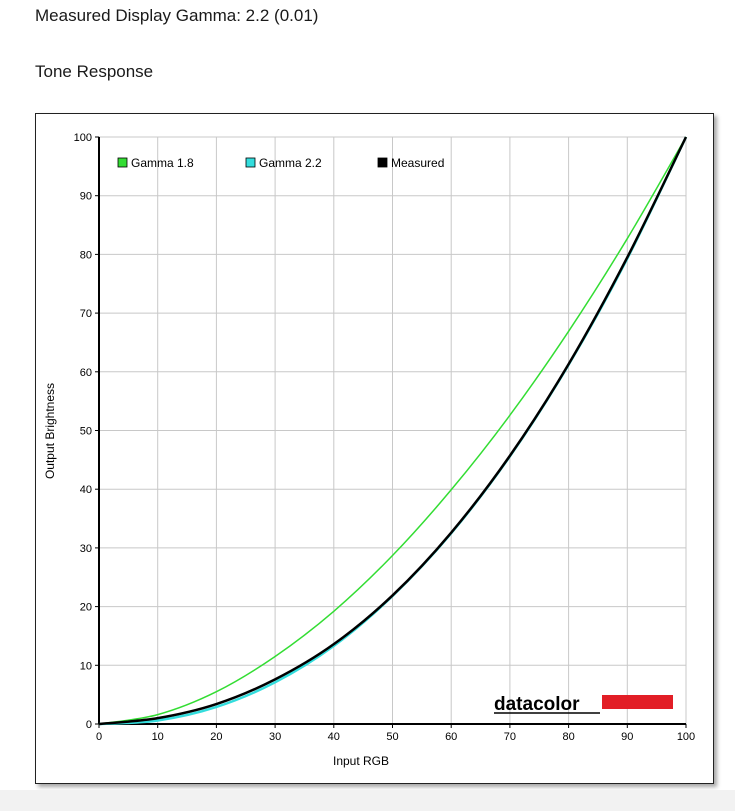 The image size is (735, 811). What do you see at coordinates (568, 737) in the screenshot?
I see `x-tick-label: 80` at bounding box center [568, 737].